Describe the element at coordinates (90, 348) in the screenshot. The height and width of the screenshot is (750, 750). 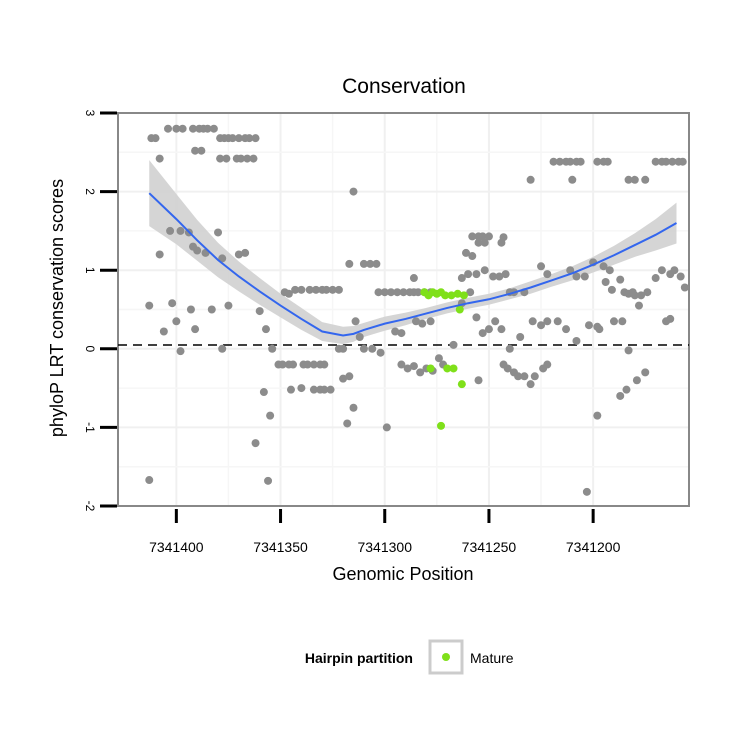
I see `y-tick-label: 0` at that location.